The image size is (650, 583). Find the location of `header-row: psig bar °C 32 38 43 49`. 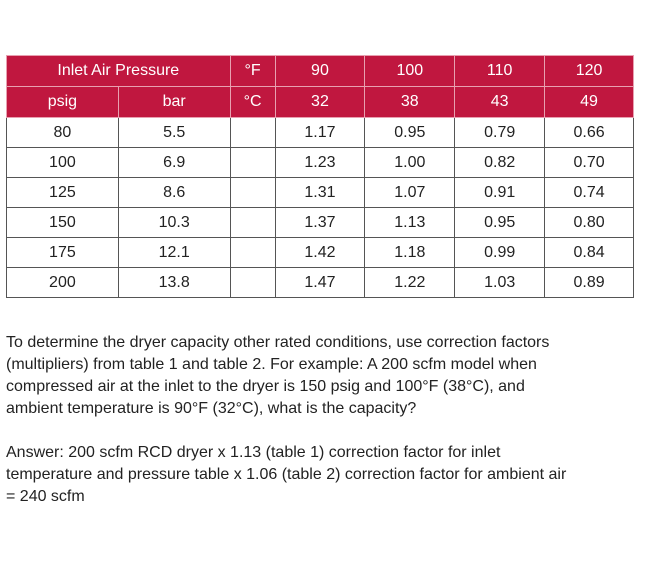

header-row: psig bar °C 32 38 43 49 is located at coordinates (320, 102).